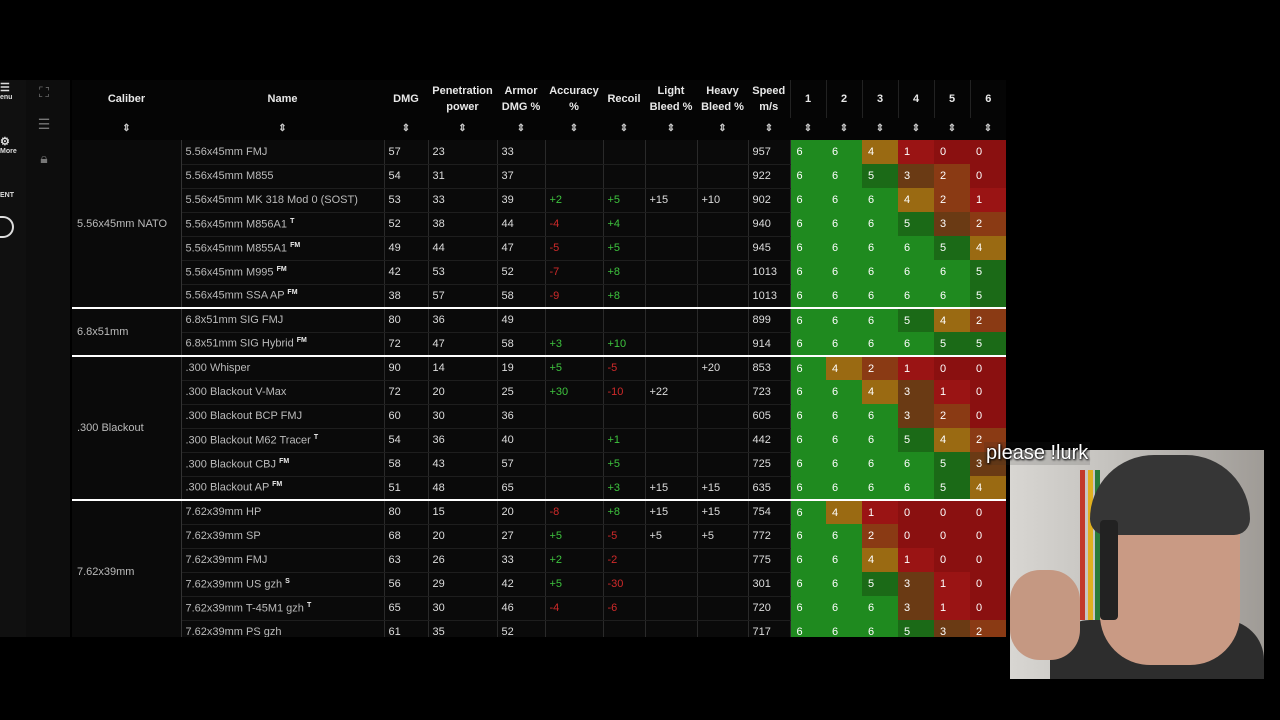  What do you see at coordinates (406, 99) in the screenshot?
I see `header-dmg: DMG` at bounding box center [406, 99].